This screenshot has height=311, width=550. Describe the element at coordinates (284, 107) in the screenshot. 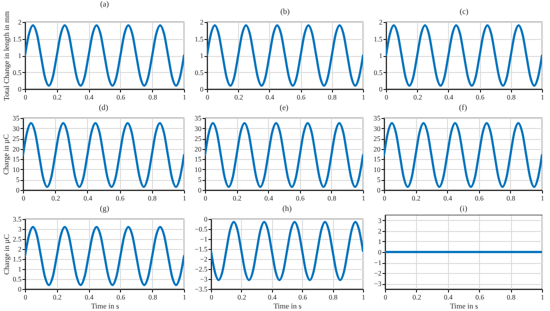

I see `chart-title: (e)` at that location.